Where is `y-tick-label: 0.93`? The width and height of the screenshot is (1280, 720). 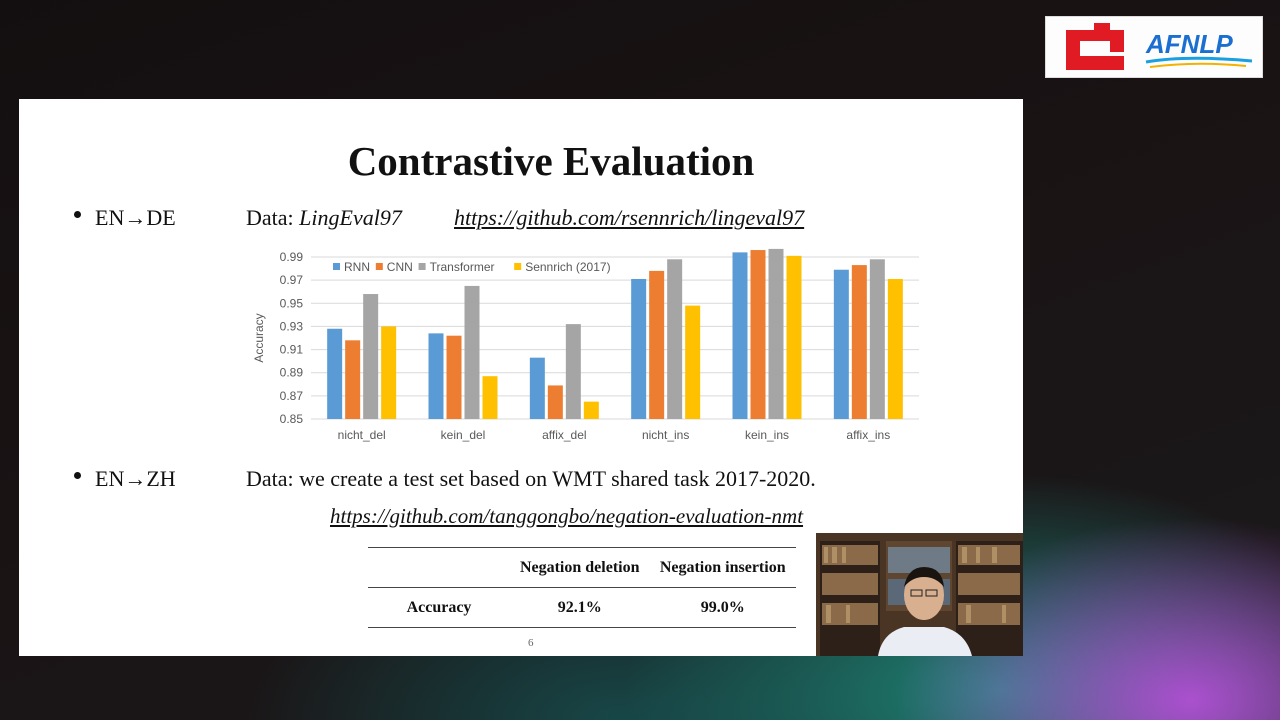 y-tick-label: 0.93 is located at coordinates (292, 326).